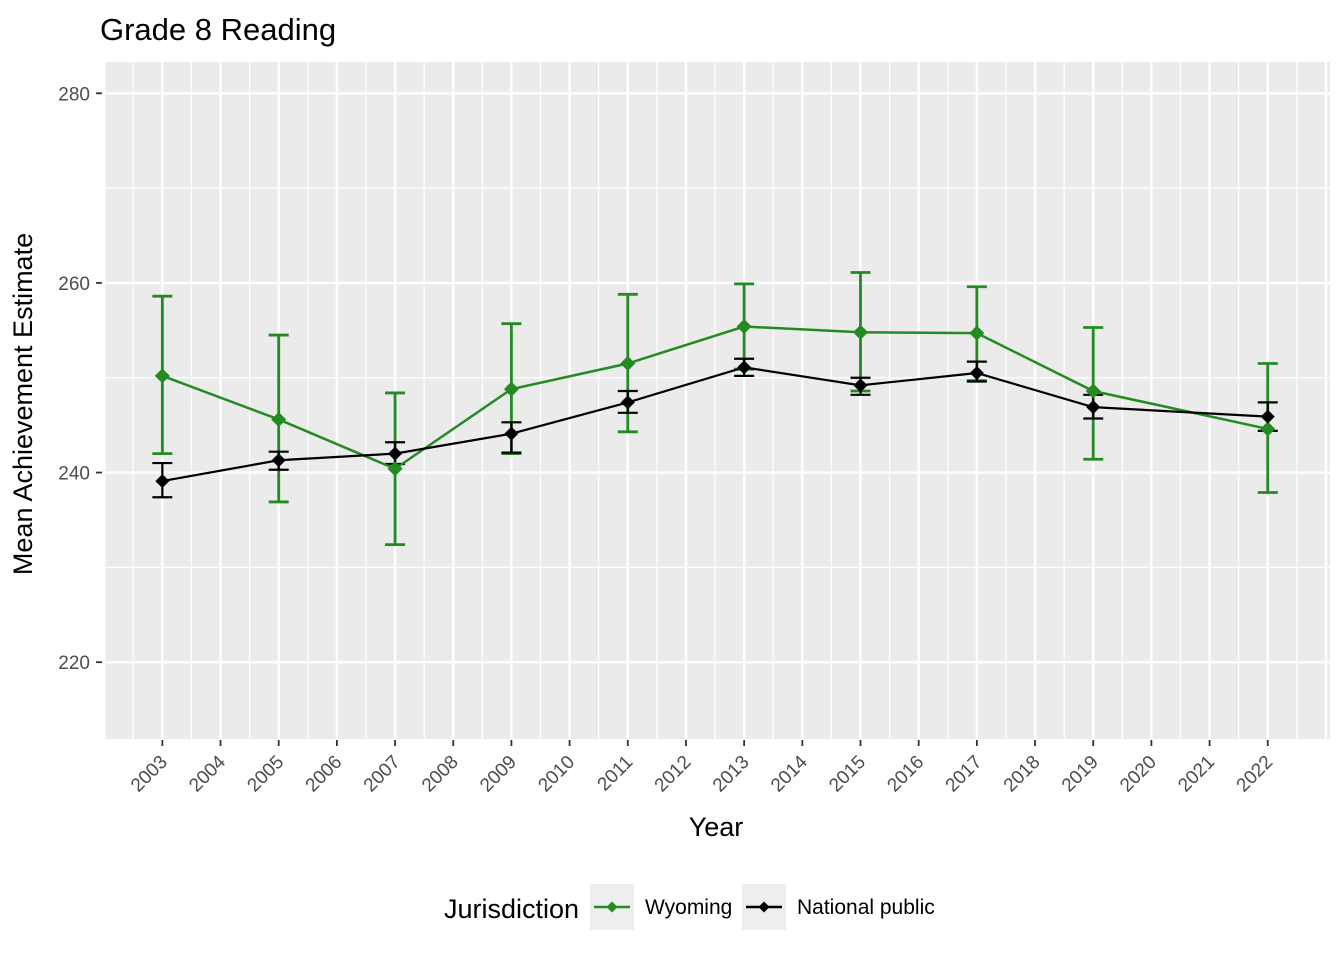  I want to click on legend-label-wyoming: Wyoming, so click(688, 907).